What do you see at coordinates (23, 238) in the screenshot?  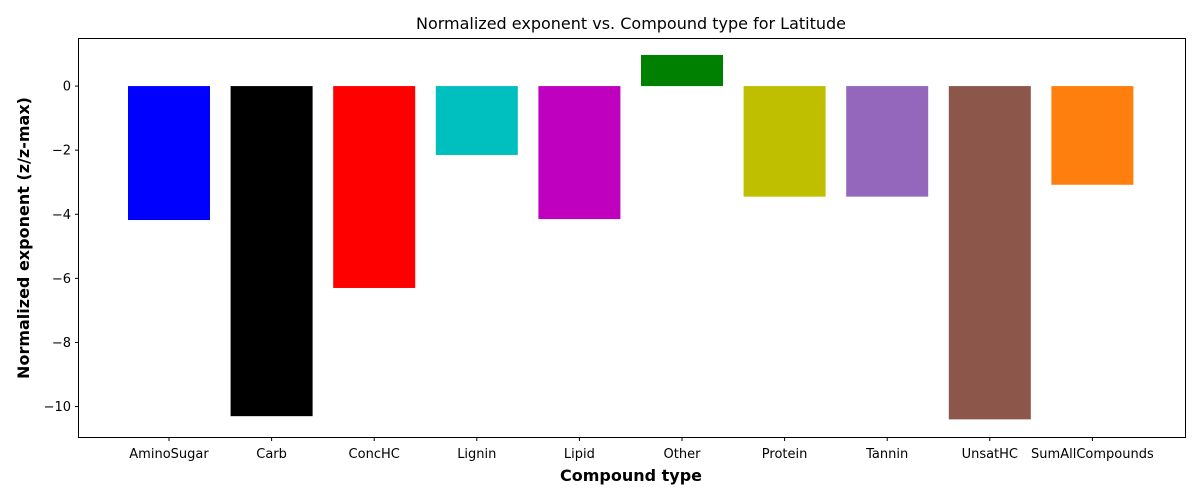 I see `y-axis-label: Normalized exponent (z/z-max)` at bounding box center [23, 238].